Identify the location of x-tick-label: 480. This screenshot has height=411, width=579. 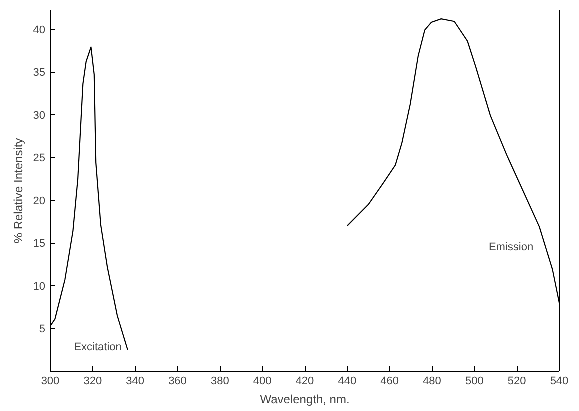
(432, 382).